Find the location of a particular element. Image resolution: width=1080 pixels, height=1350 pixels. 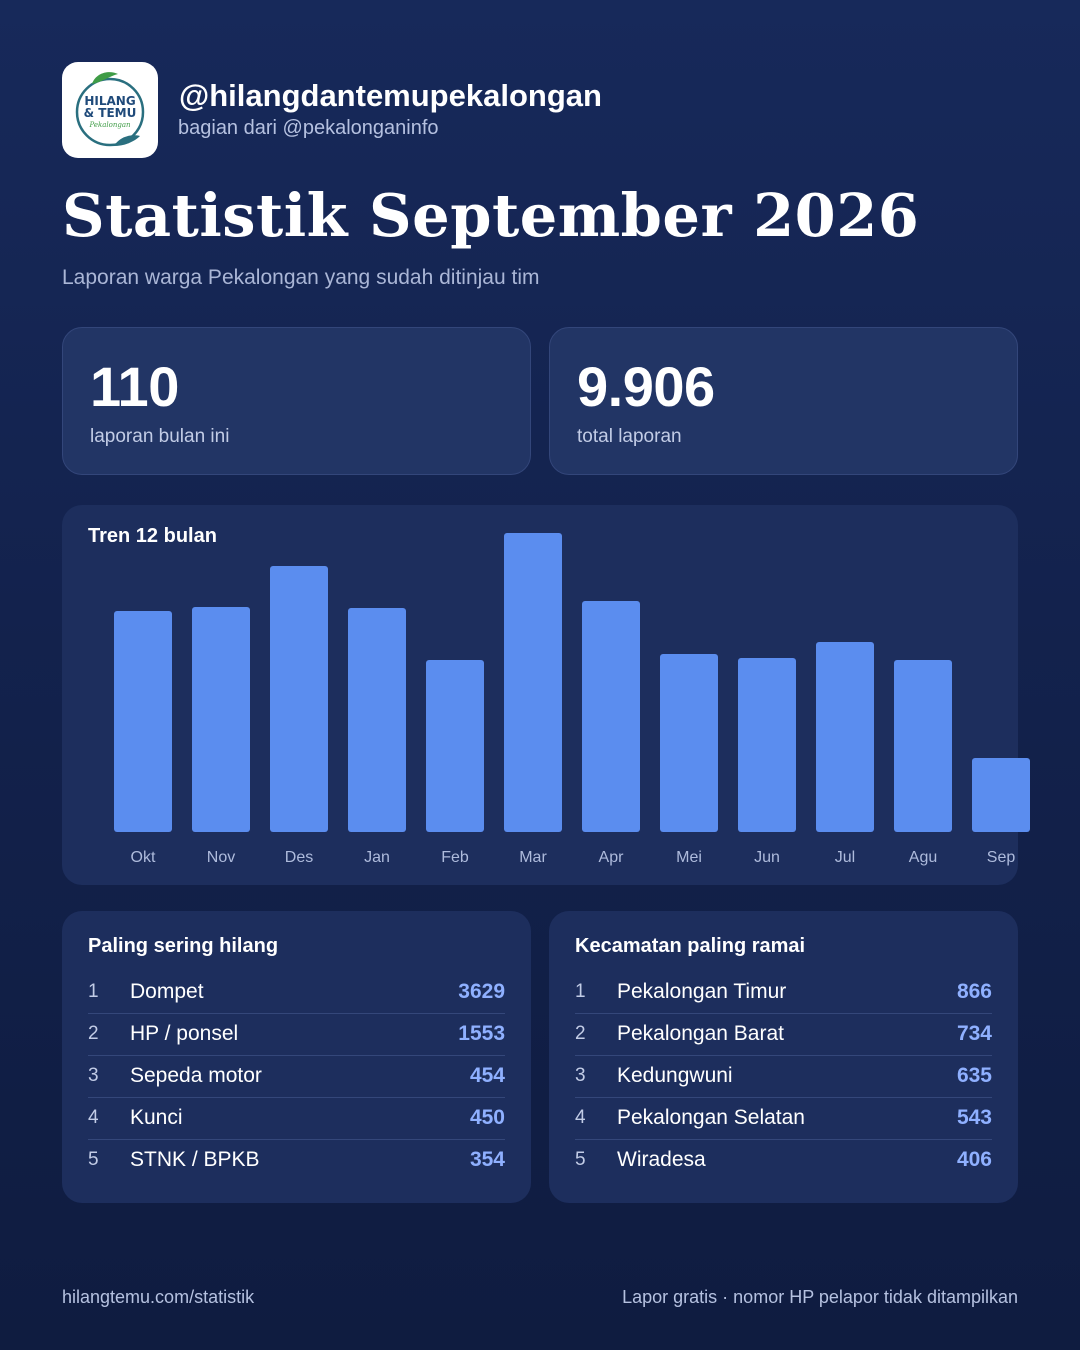

list-item: 1 Dompet 3629 is located at coordinates (296, 993).